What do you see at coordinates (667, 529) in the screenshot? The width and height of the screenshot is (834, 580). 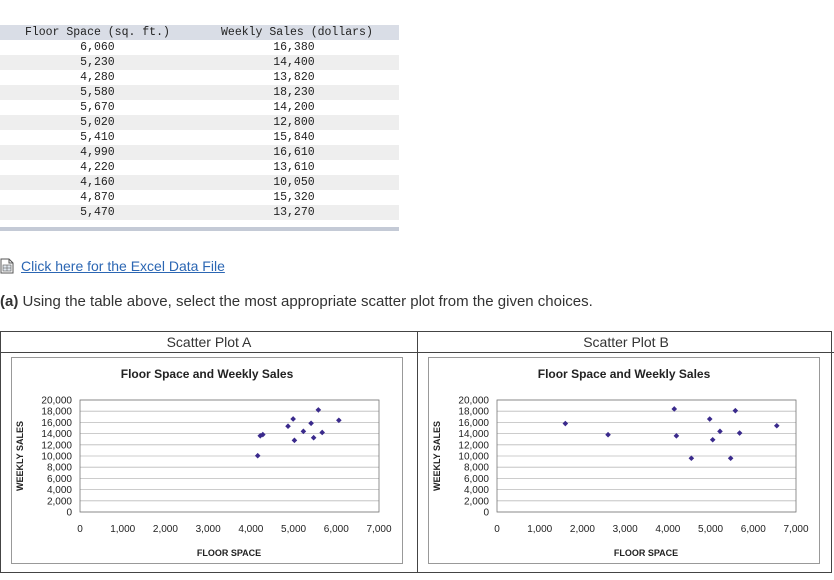 I see `x-tick-label: 4,000` at bounding box center [667, 529].